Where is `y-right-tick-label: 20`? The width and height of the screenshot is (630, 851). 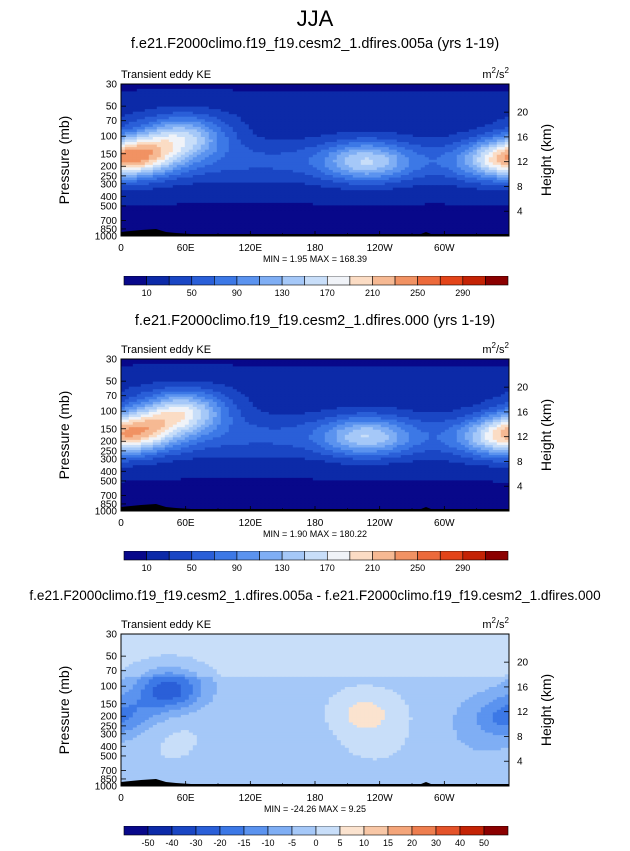 y-right-tick-label: 20 is located at coordinates (523, 388).